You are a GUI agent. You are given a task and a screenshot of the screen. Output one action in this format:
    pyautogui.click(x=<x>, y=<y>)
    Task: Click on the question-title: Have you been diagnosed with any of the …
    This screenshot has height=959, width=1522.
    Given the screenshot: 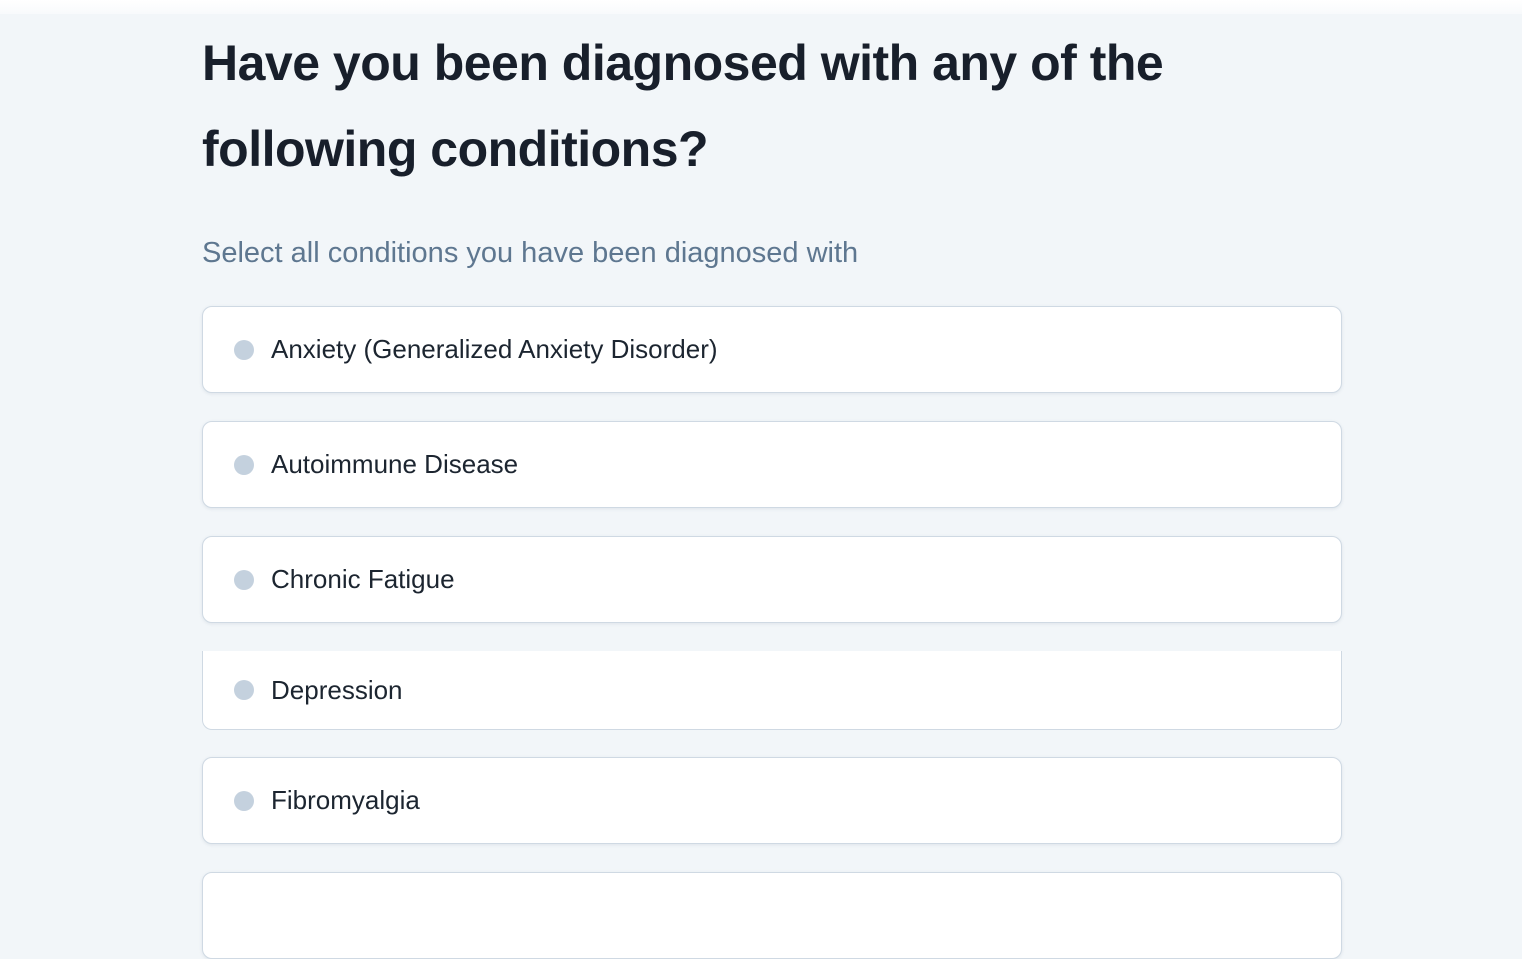 What is the action you would take?
    pyautogui.click(x=683, y=106)
    